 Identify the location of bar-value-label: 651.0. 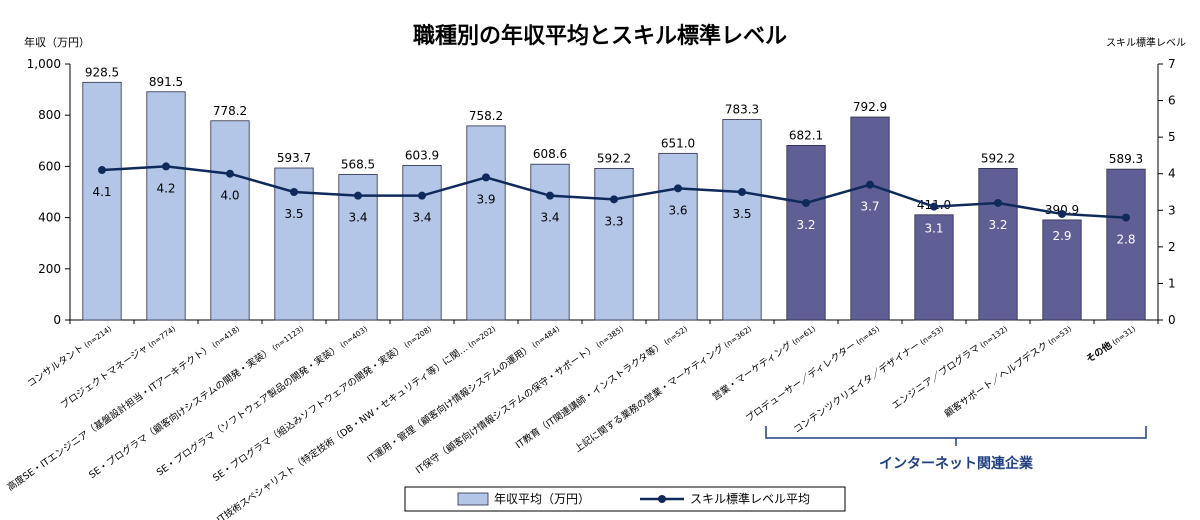
(678, 143).